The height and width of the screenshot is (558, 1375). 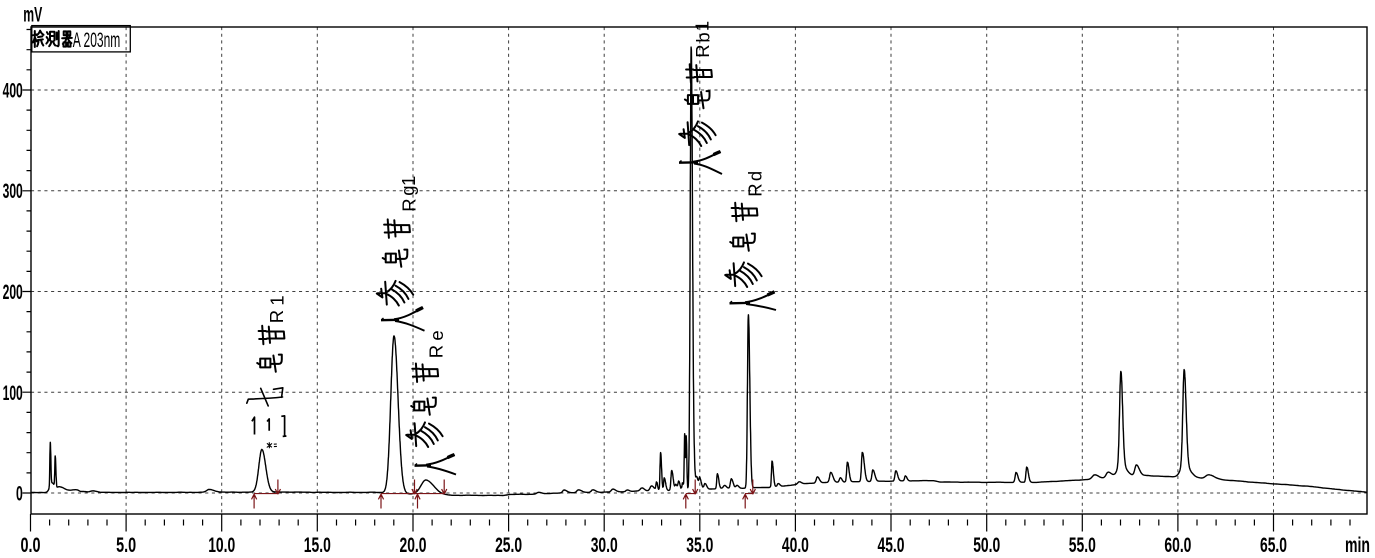 I want to click on svg-text: 60.0, so click(x=1177, y=545).